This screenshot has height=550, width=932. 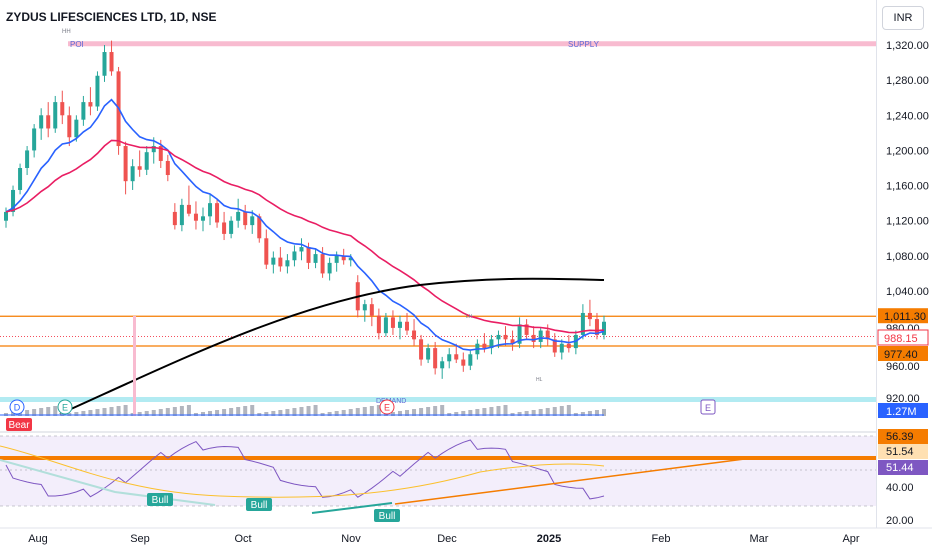 What do you see at coordinates (302, 471) in the screenshot?
I see `rsi-ma-line` at bounding box center [302, 471].